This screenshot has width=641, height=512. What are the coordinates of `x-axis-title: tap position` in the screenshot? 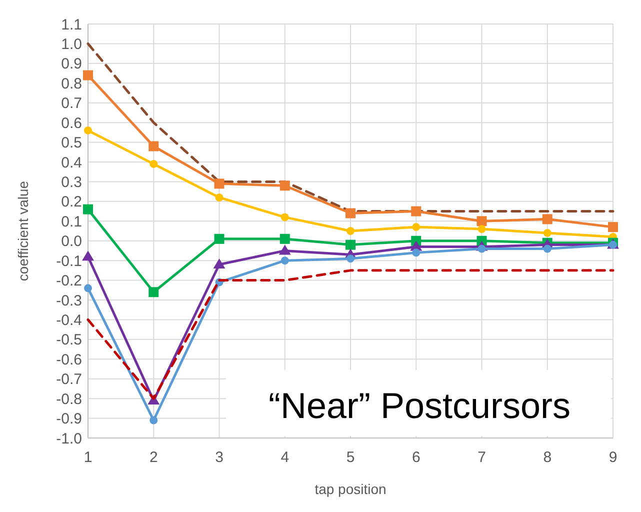 It's located at (350, 489).